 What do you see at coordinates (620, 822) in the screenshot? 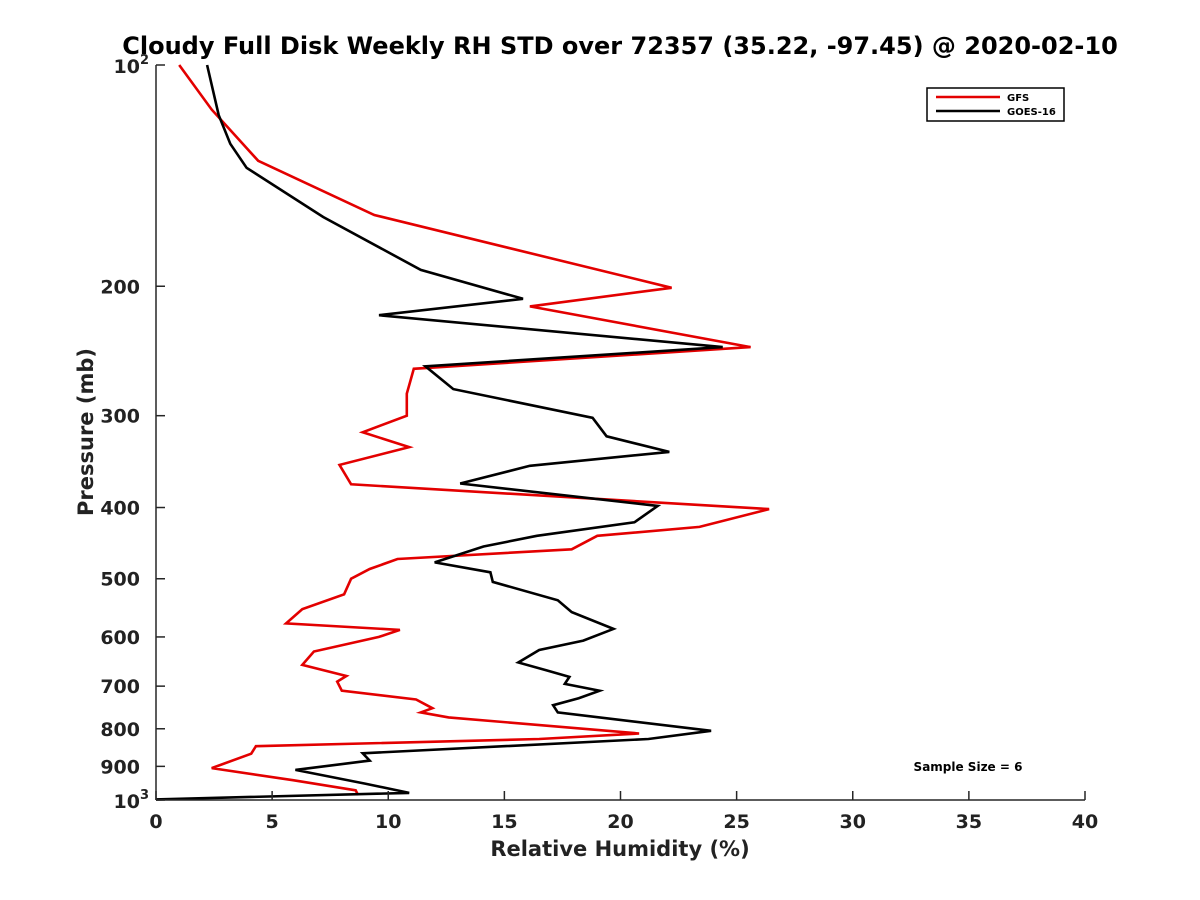
I see `x-tick-label: 20` at bounding box center [620, 822].